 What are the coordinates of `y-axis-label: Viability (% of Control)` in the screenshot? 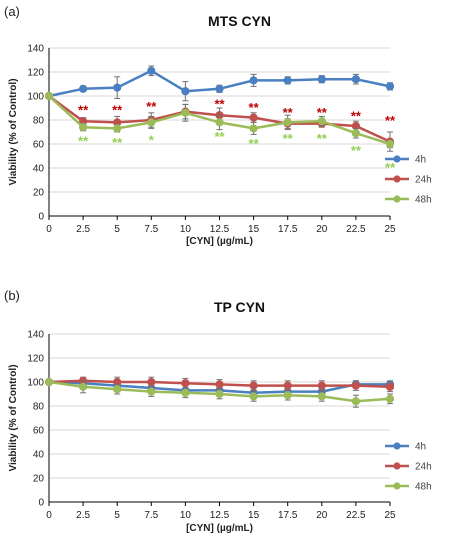 It's located at (13, 417).